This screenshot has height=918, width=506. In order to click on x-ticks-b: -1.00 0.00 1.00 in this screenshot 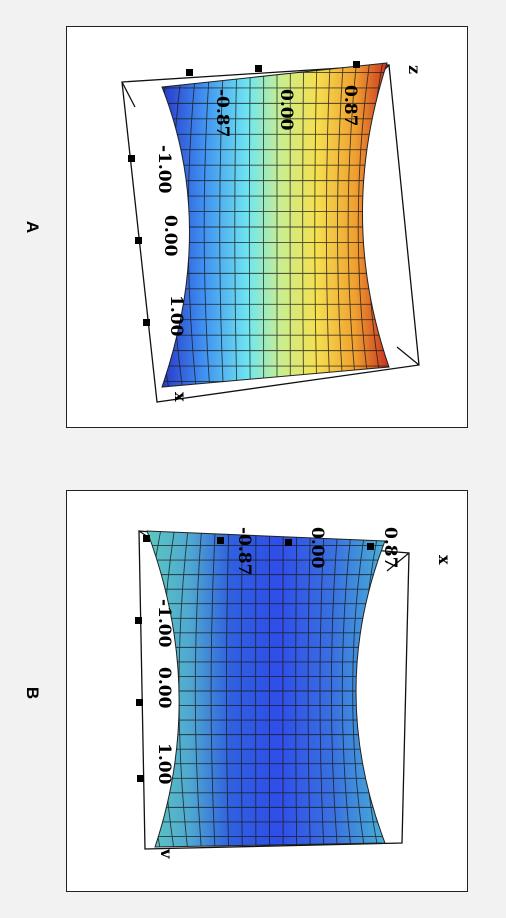, I will do `click(164, 692)`.